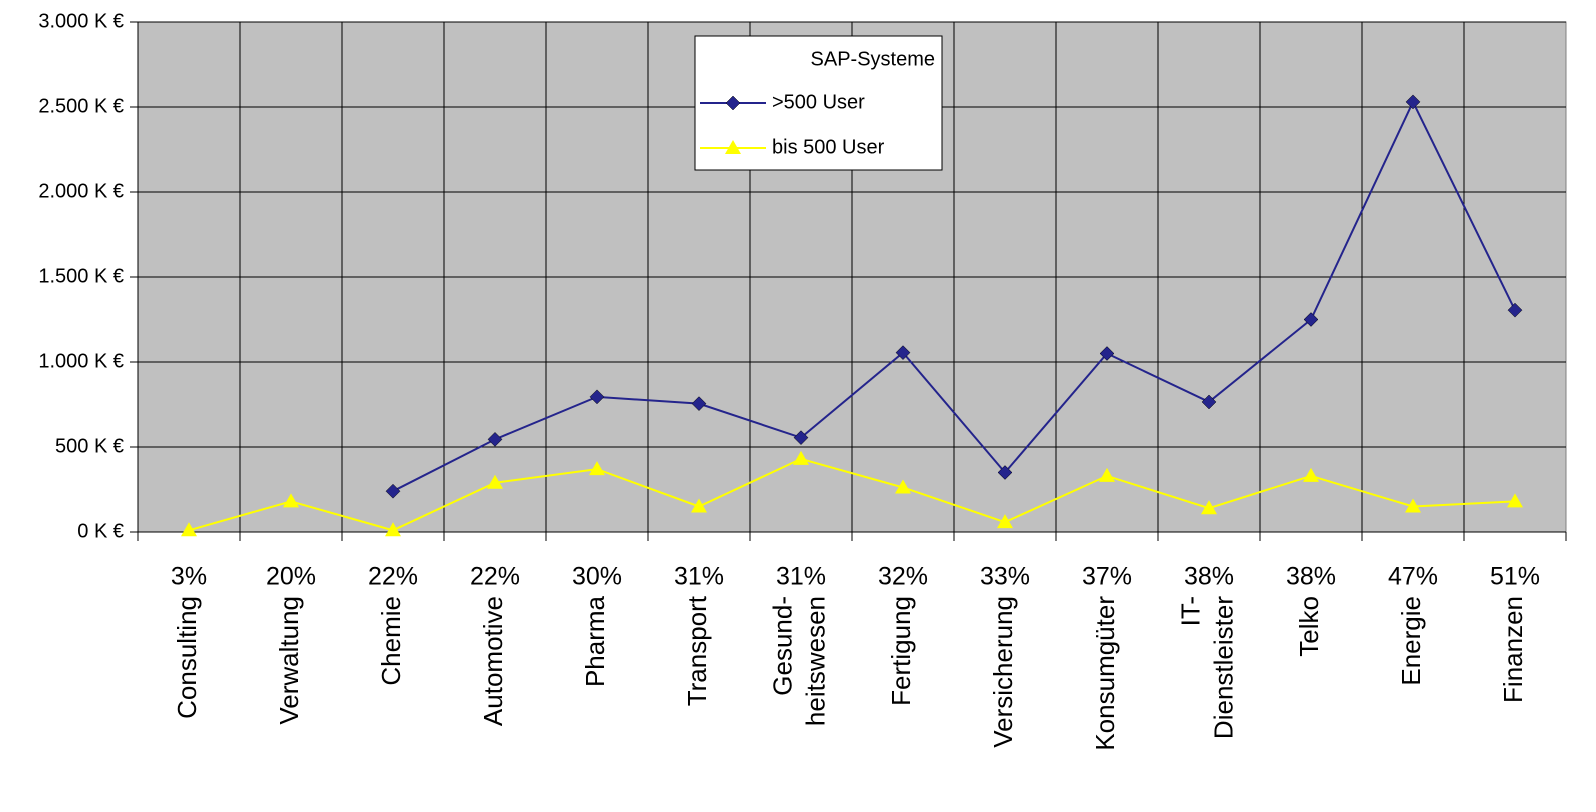 This screenshot has height=812, width=1596. What do you see at coordinates (289, 660) in the screenshot?
I see `x-tick-label: Verwaltung` at bounding box center [289, 660].